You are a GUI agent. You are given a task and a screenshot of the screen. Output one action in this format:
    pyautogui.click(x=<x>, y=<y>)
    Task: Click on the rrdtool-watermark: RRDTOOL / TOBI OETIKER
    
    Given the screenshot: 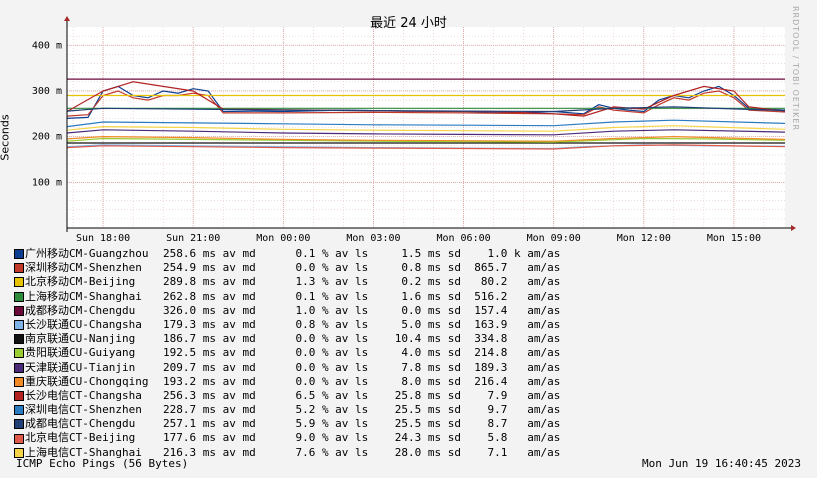 What is the action you would take?
    pyautogui.click(x=795, y=69)
    